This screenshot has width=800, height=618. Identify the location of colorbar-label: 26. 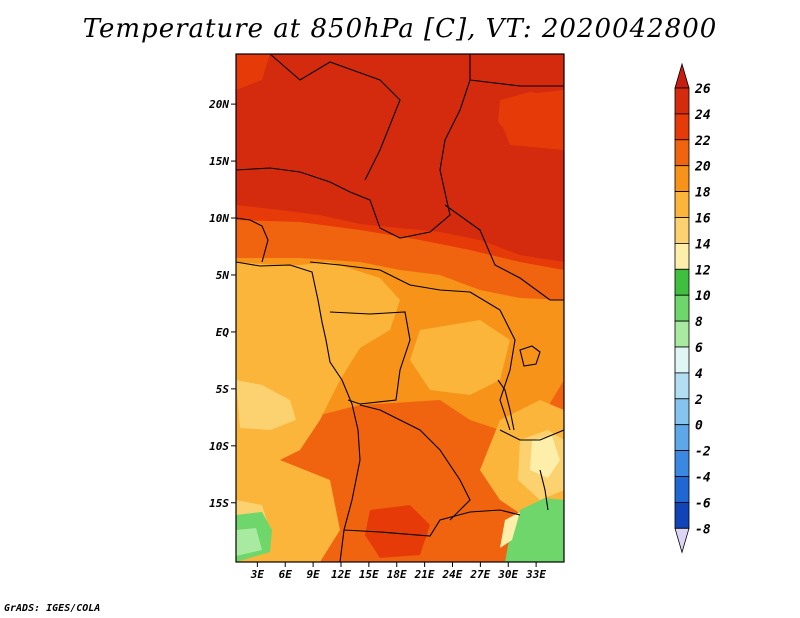
(702, 89).